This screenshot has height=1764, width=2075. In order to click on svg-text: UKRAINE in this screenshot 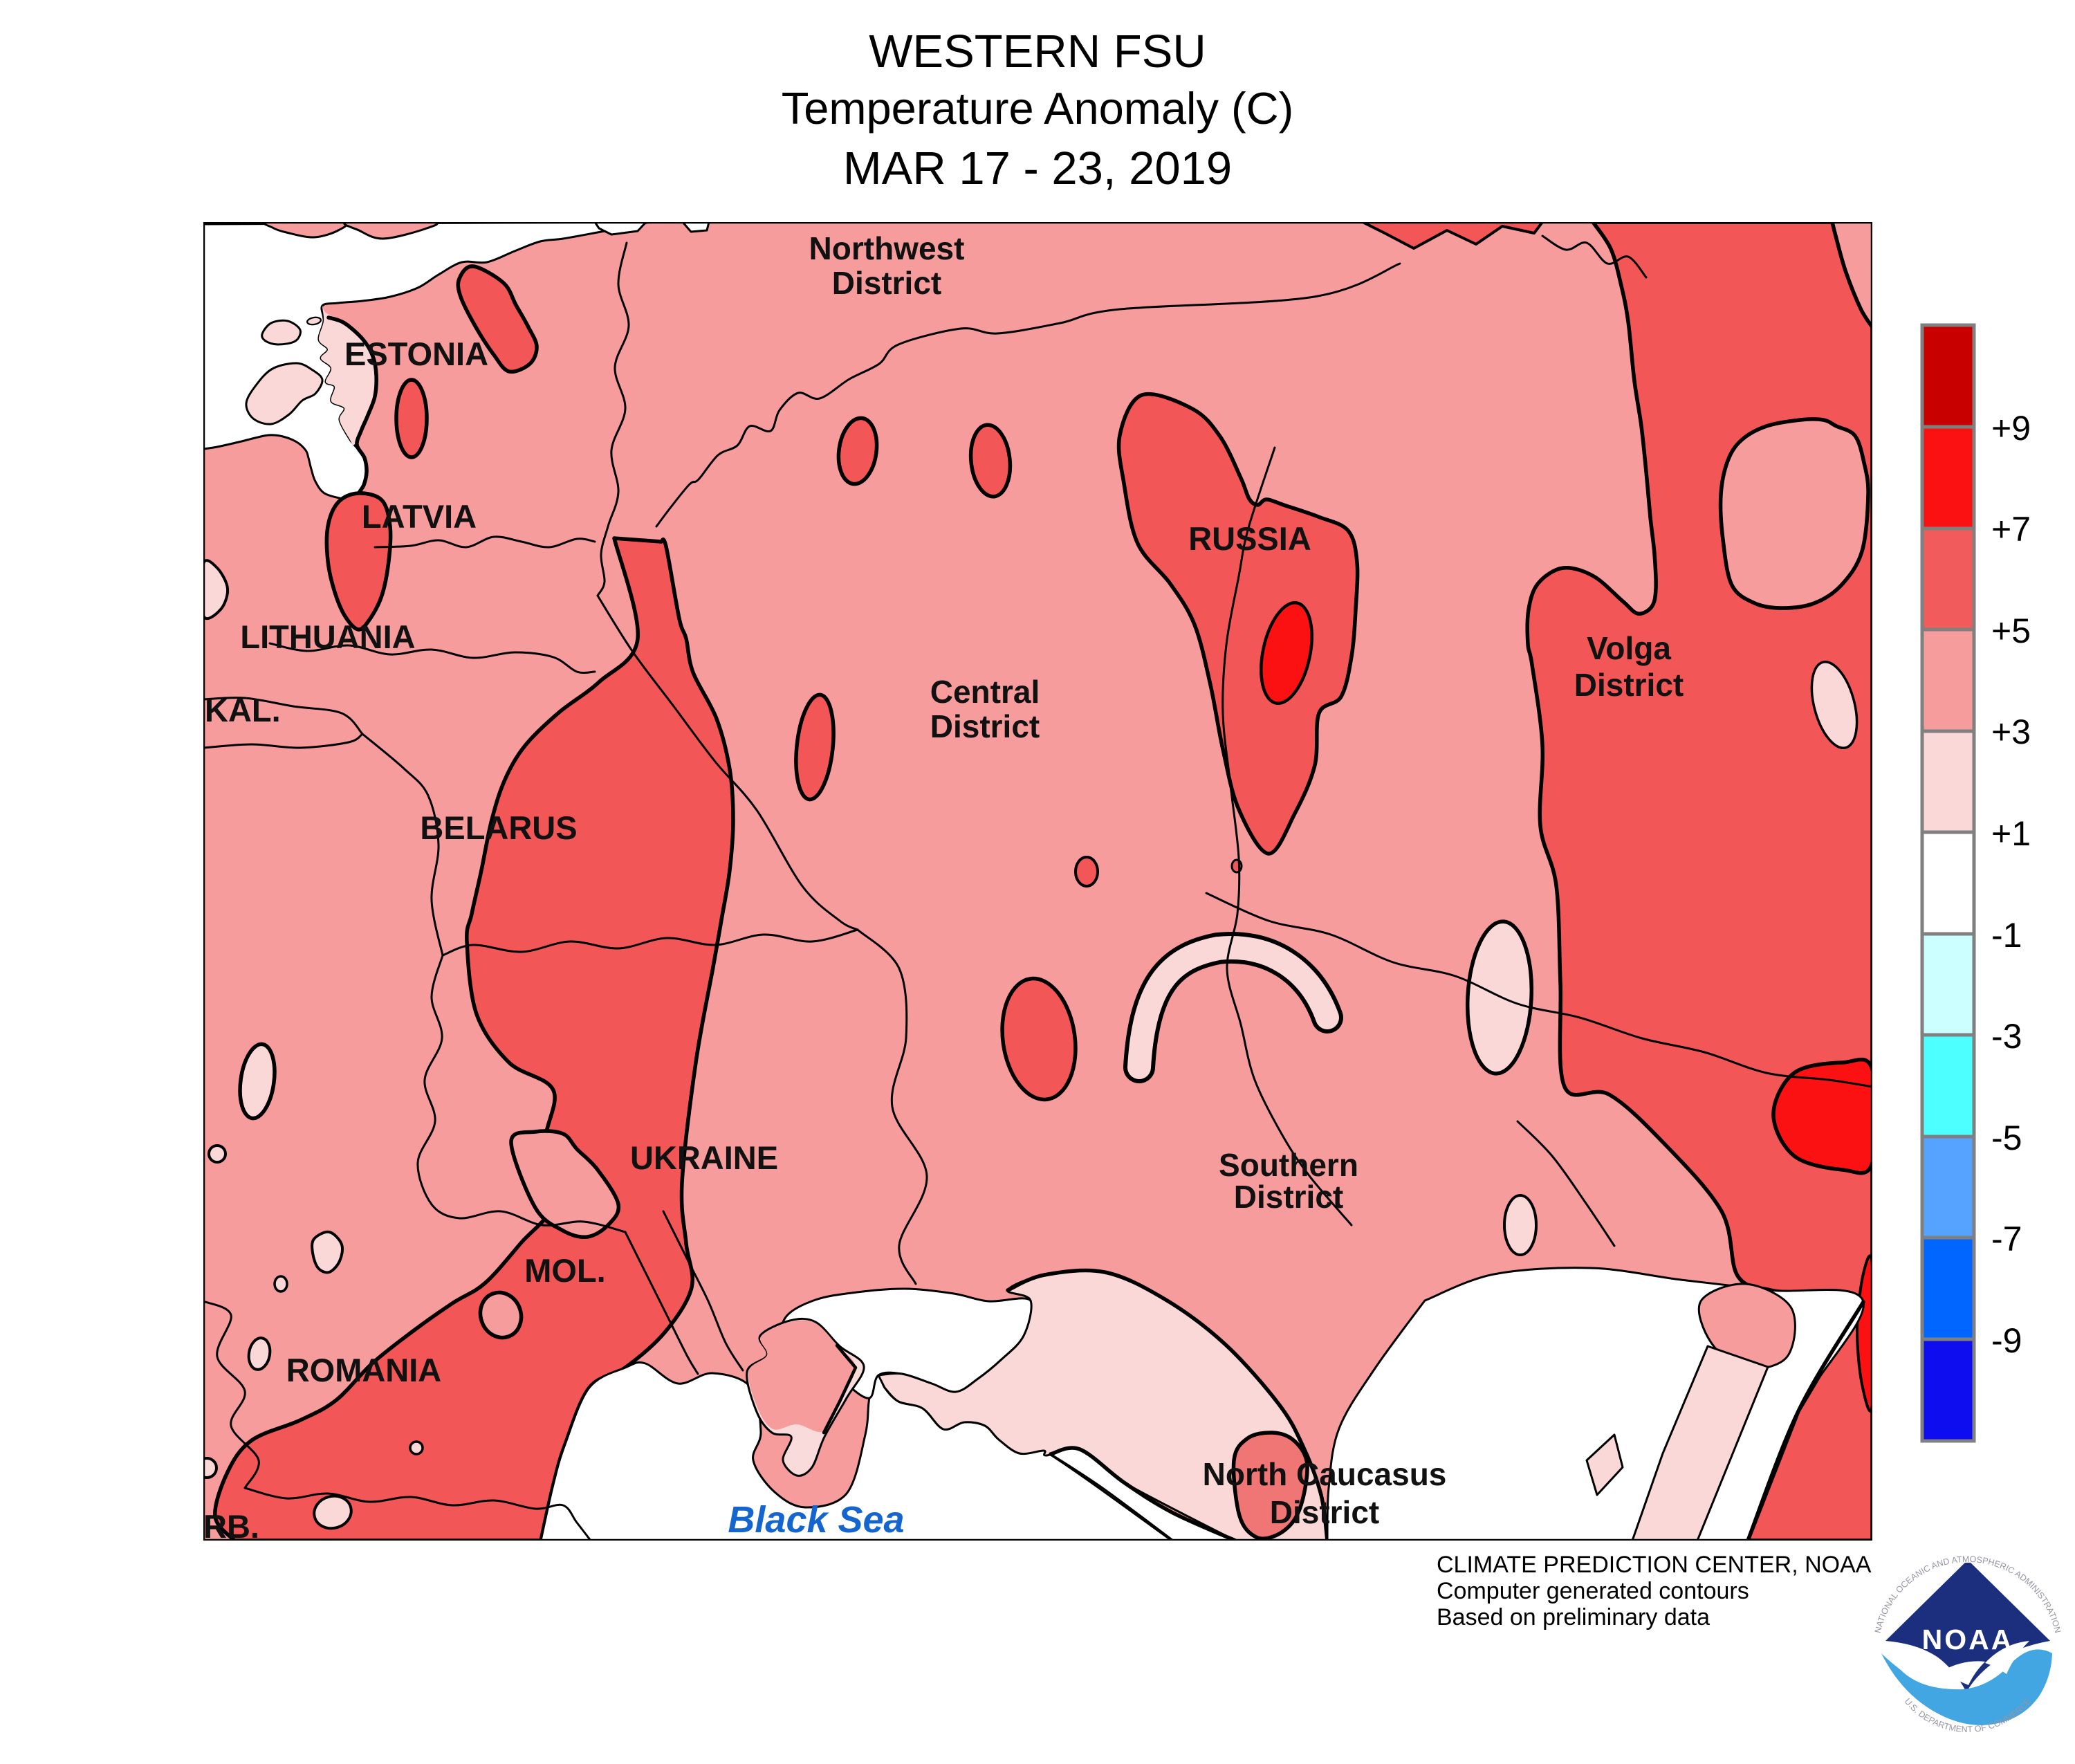, I will do `click(704, 1157)`.